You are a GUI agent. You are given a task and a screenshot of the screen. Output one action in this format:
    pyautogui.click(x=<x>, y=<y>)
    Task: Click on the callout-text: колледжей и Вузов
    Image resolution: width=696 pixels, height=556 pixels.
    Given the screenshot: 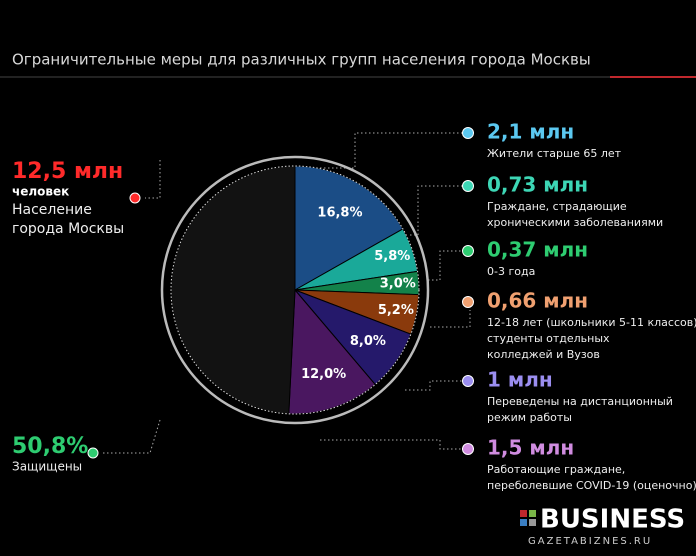 What is the action you would take?
    pyautogui.click(x=543, y=354)
    